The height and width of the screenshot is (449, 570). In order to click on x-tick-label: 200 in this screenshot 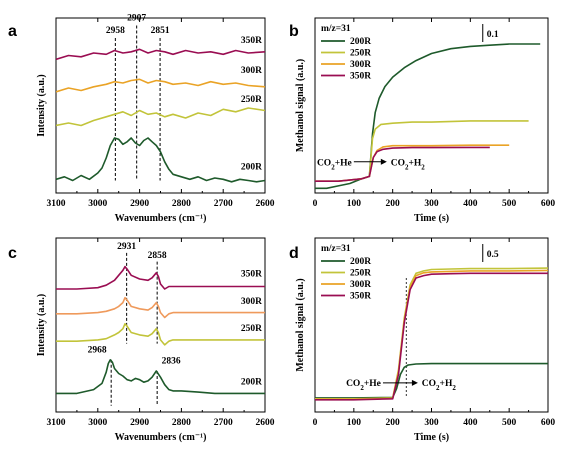, I will do `click(393, 423)`.